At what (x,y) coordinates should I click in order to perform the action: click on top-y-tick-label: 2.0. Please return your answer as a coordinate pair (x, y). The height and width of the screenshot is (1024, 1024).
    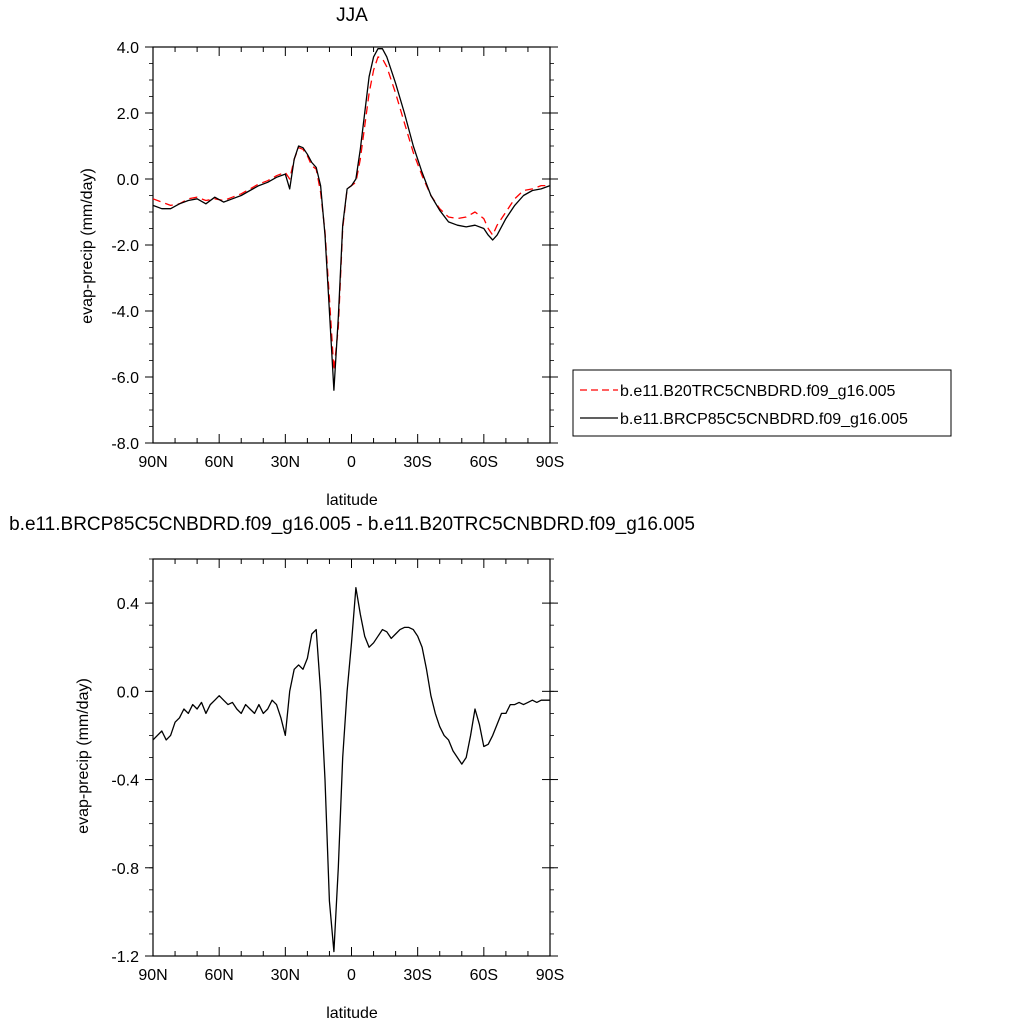
    Looking at the image, I should click on (128, 114).